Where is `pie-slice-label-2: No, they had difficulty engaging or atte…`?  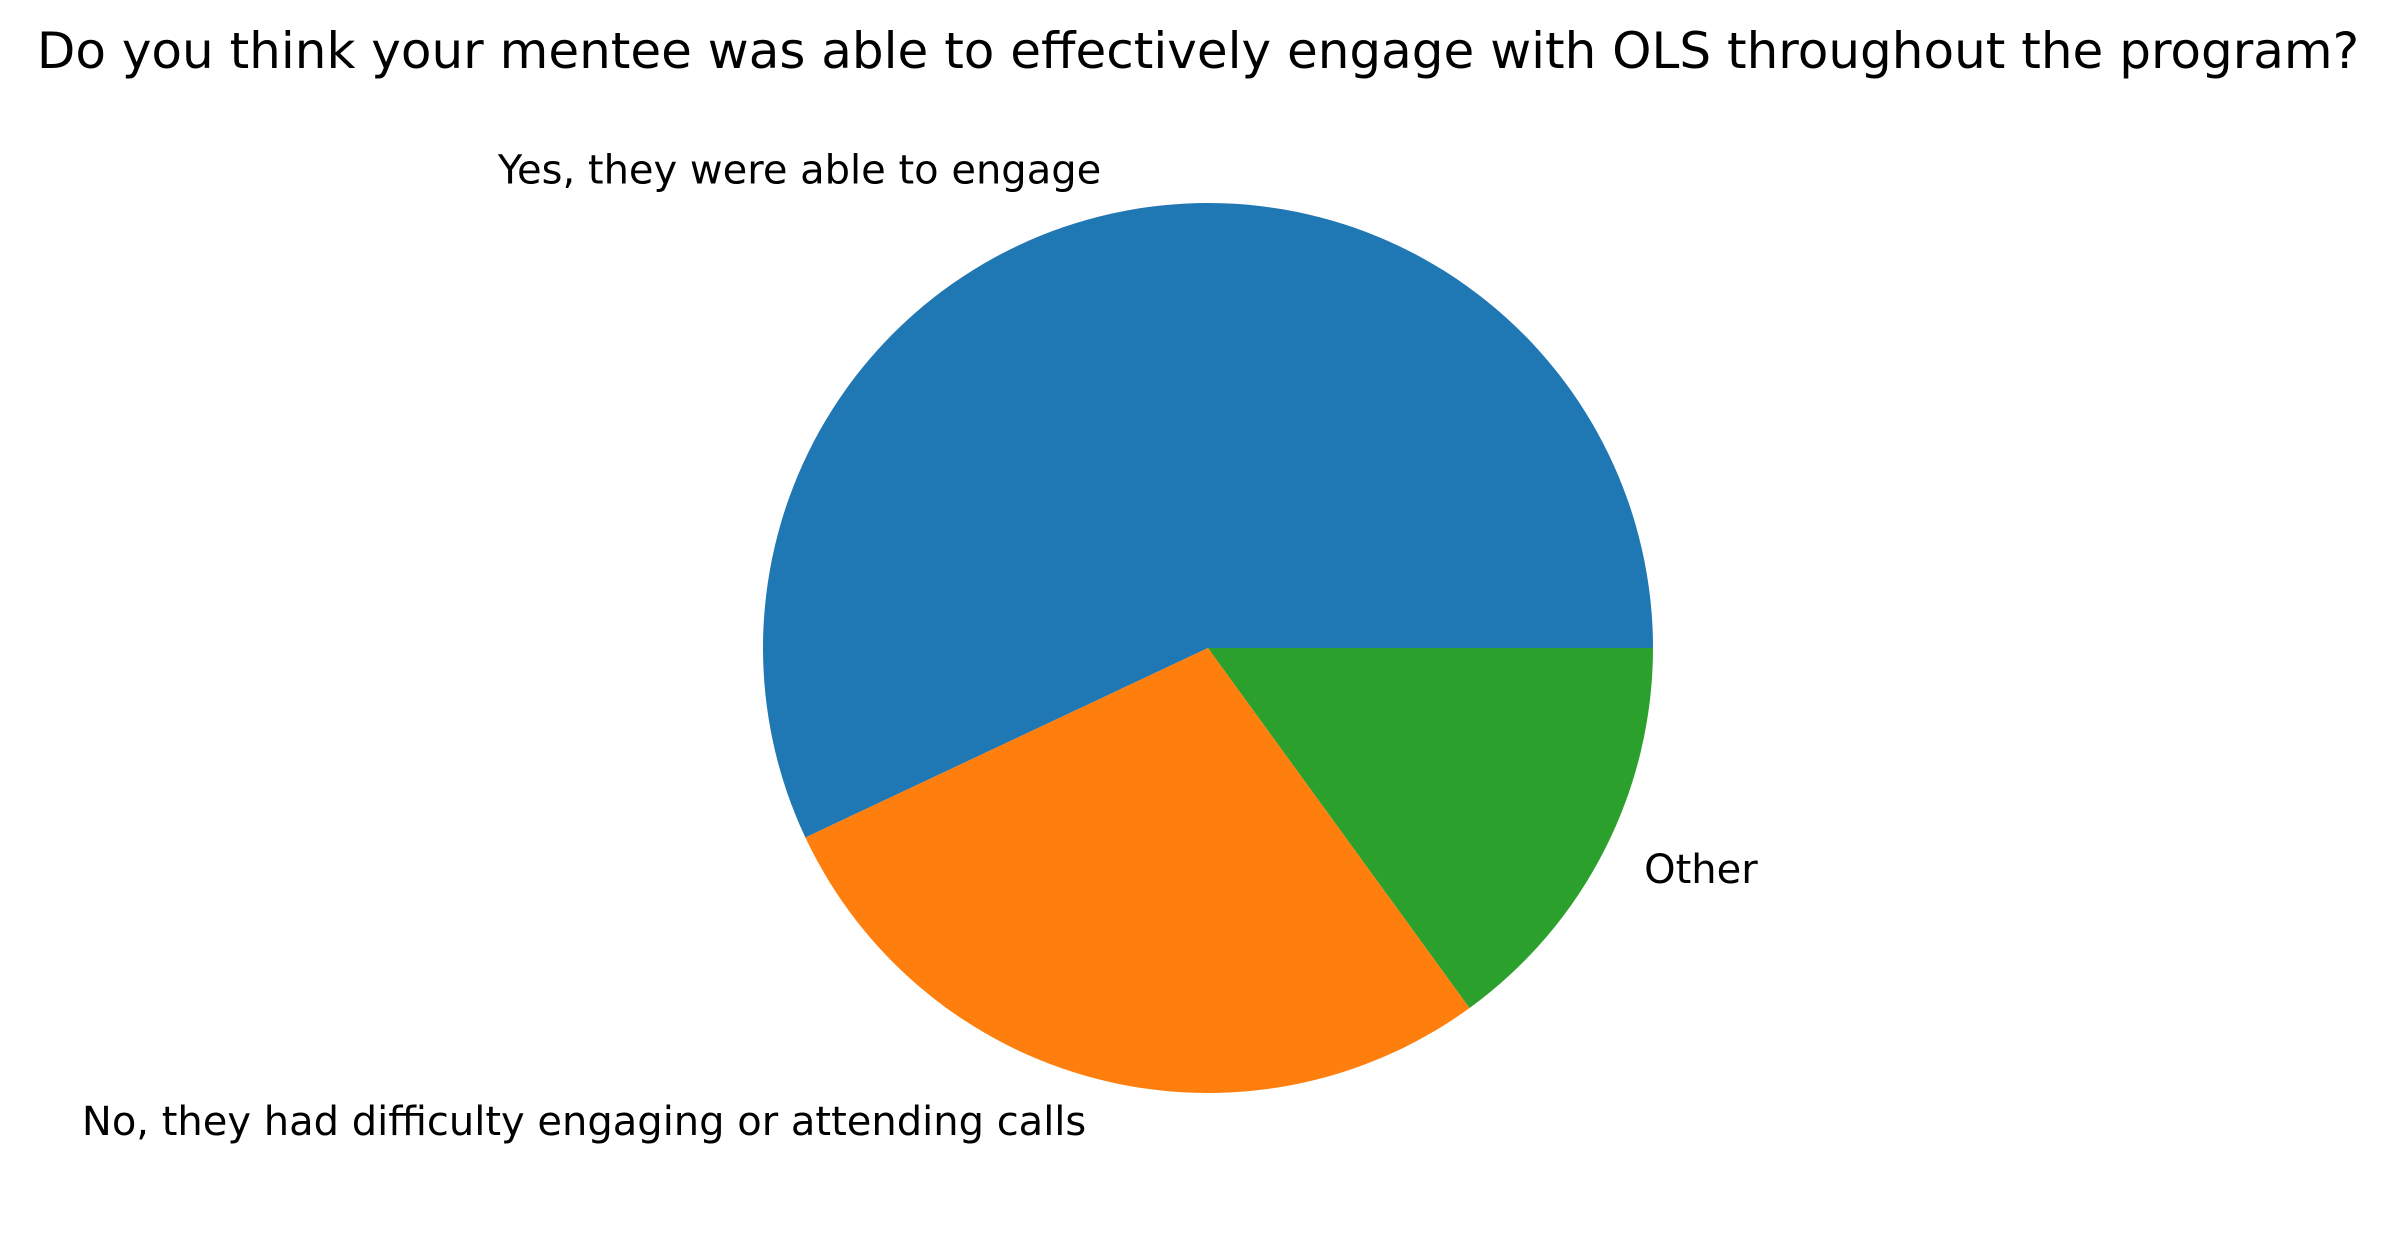
pie-slice-label-2: No, they had difficulty engaging or atte… is located at coordinates (584, 1122).